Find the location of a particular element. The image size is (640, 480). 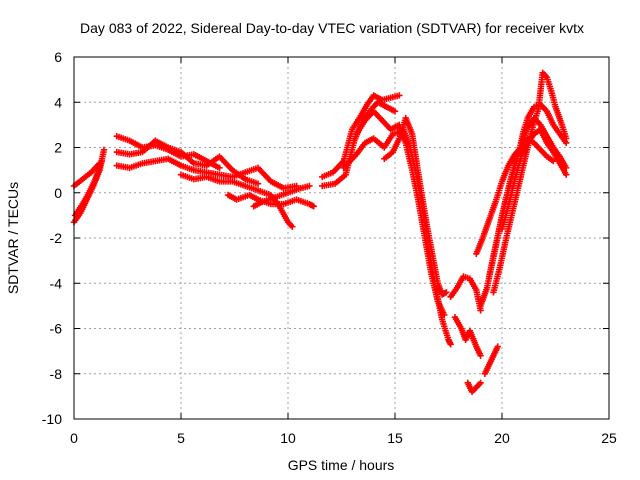

y-tick-label: -2 is located at coordinates (56, 238).